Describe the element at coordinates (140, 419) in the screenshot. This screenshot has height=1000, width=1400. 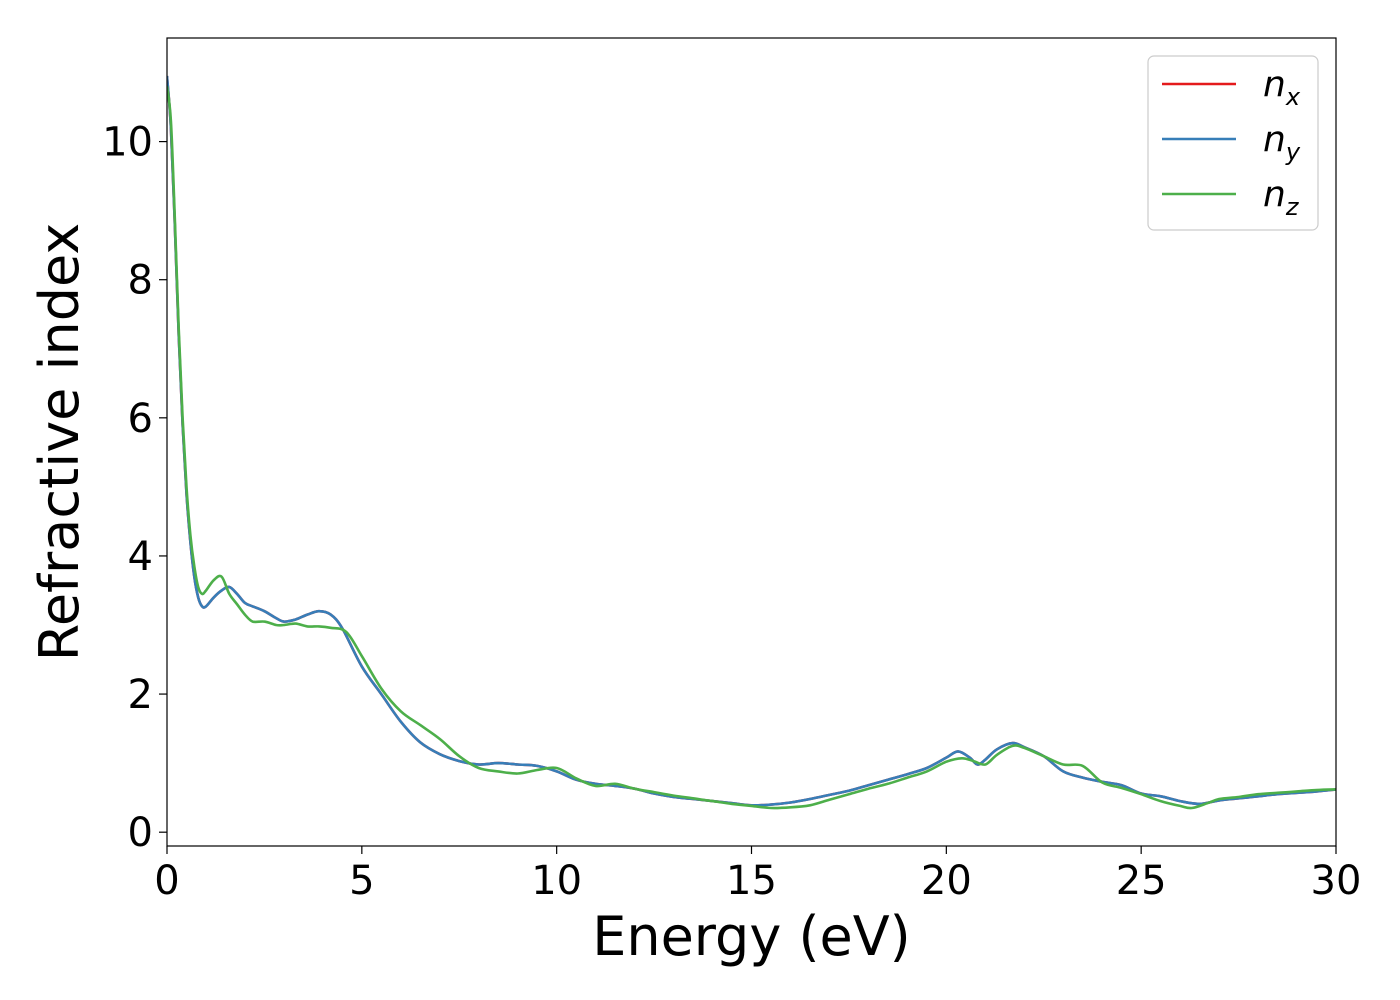
I see `y-tick-label: 6` at that location.